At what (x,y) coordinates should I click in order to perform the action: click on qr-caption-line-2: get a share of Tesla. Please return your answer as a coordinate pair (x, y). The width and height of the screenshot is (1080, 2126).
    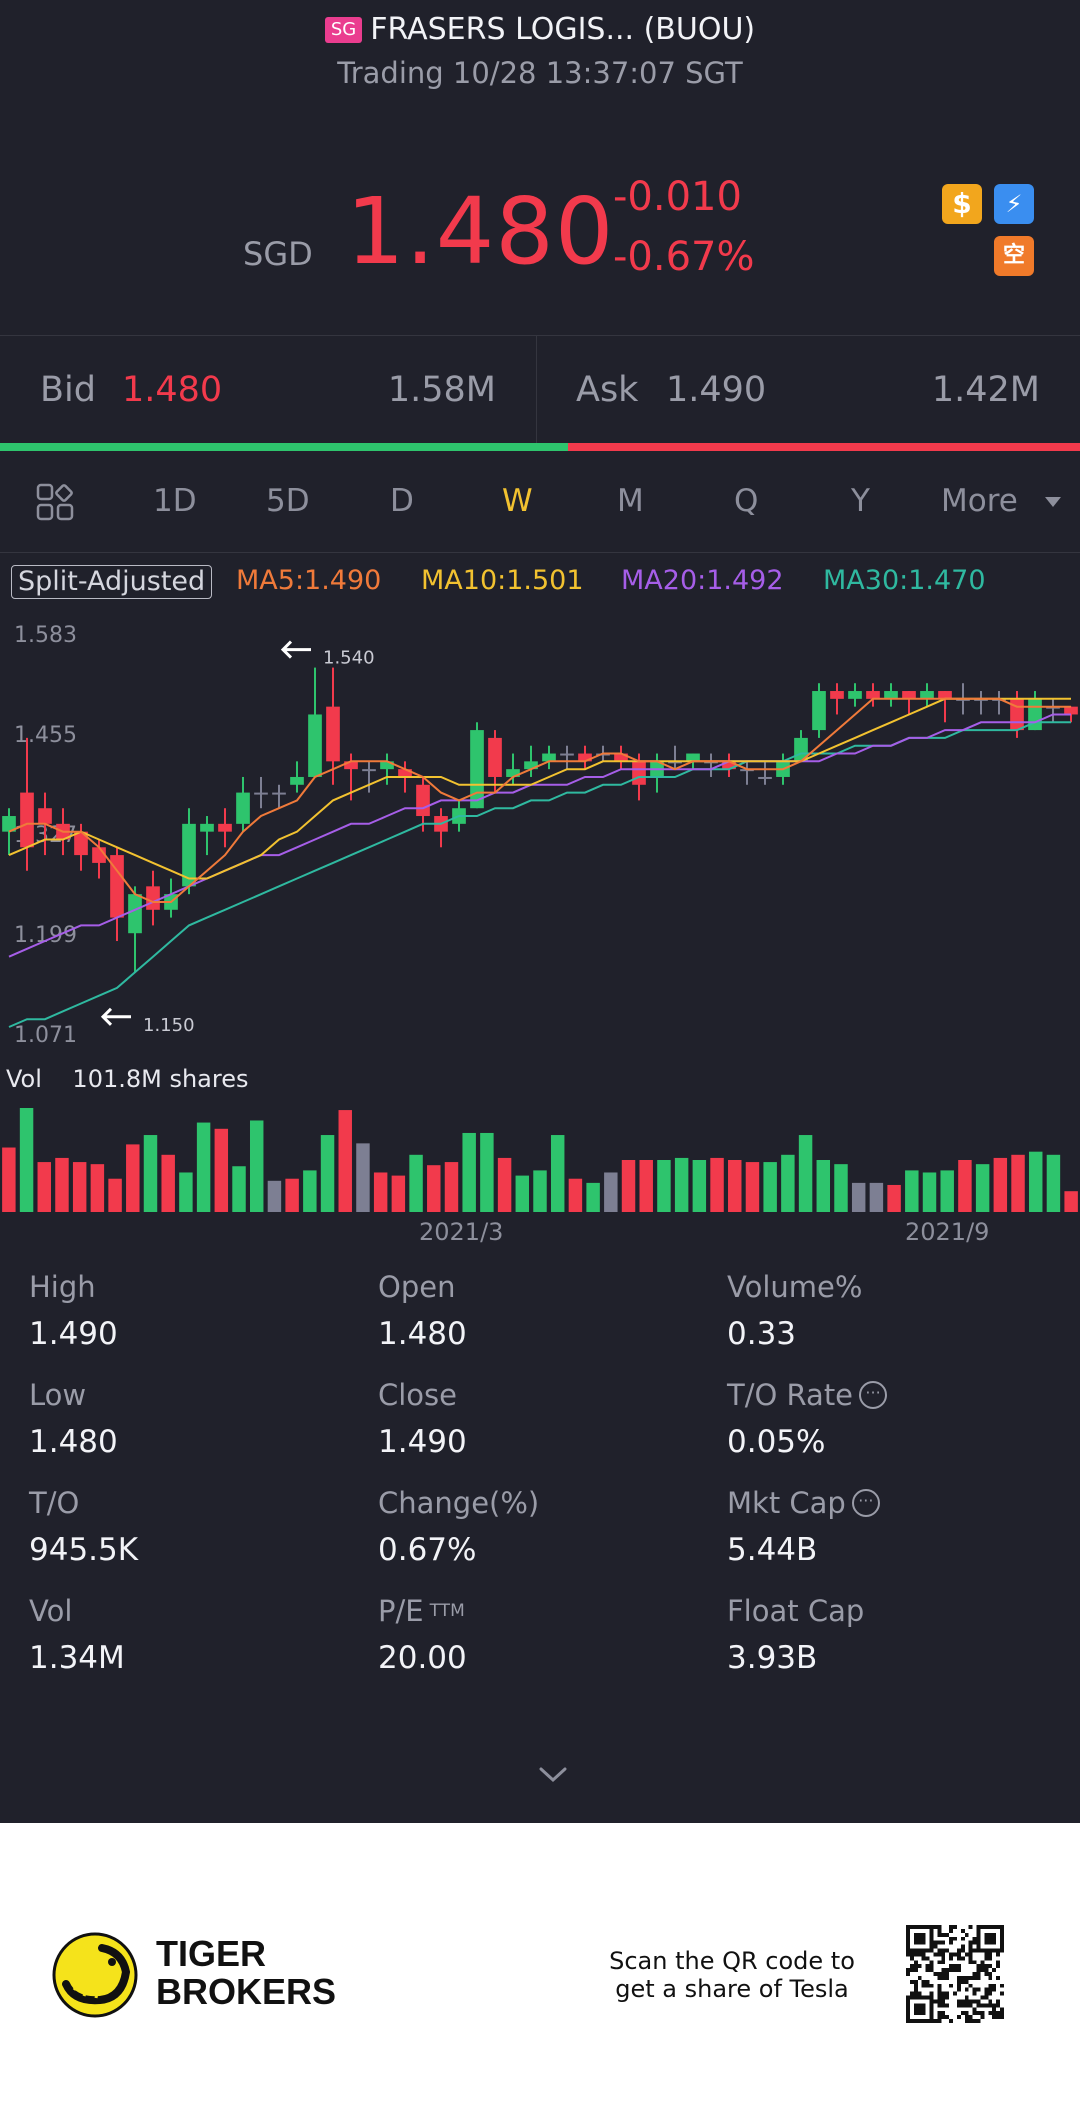
    Looking at the image, I should click on (732, 1989).